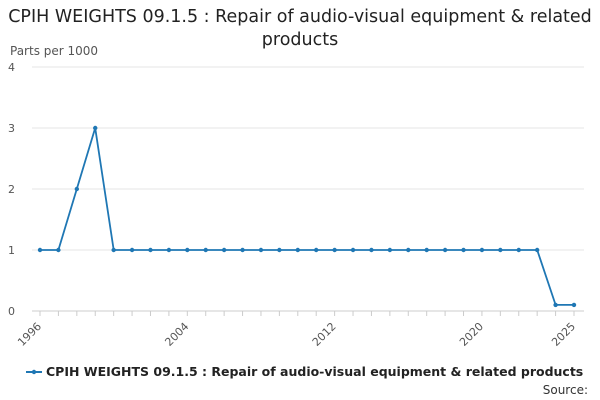 This screenshot has width=600, height=400. What do you see at coordinates (296, 334) in the screenshot?
I see `x-tick-labels: 1996 2004 2012 2020 2025` at bounding box center [296, 334].